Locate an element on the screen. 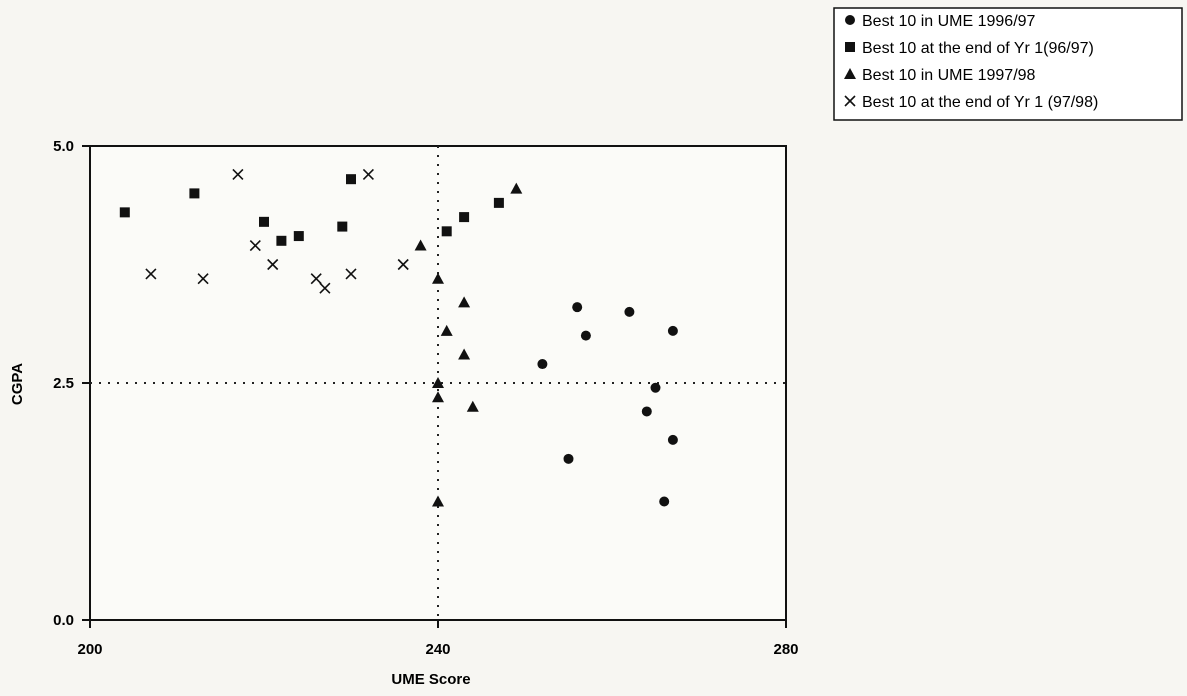  legend-box is located at coordinates (1008, 64).